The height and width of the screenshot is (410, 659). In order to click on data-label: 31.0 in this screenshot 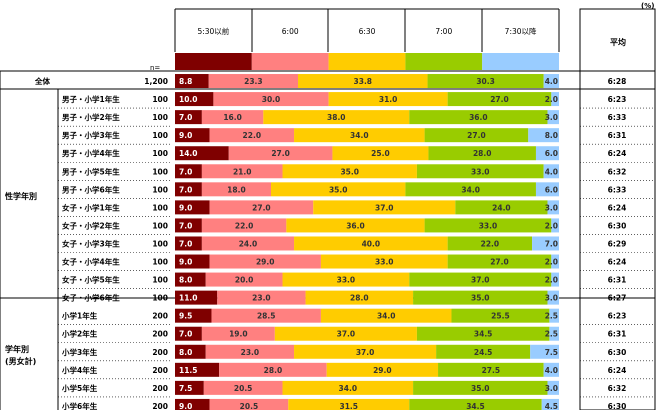, I will do `click(388, 99)`.